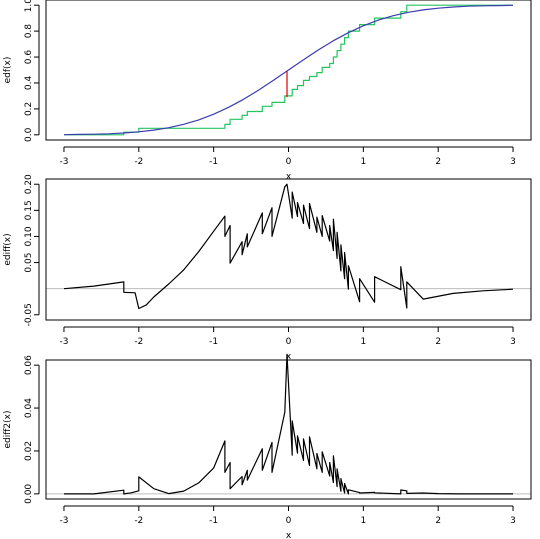  What do you see at coordinates (29, 210) in the screenshot?
I see `y-tick-label: 0.15` at bounding box center [29, 210].